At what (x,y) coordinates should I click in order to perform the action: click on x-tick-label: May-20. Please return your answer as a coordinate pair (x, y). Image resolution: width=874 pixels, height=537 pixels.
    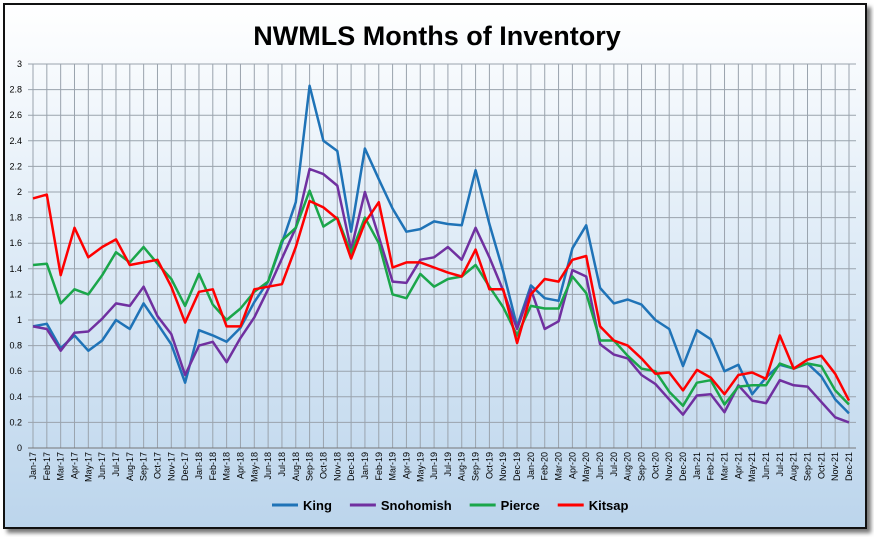
    Looking at the image, I should click on (586, 467).